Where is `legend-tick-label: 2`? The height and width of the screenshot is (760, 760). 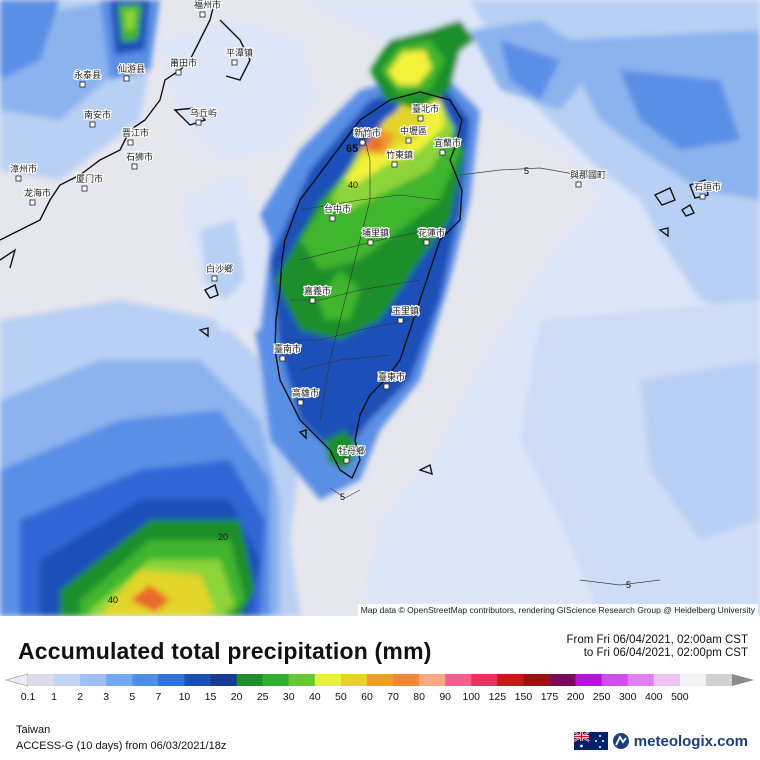 legend-tick-label: 2 is located at coordinates (80, 697).